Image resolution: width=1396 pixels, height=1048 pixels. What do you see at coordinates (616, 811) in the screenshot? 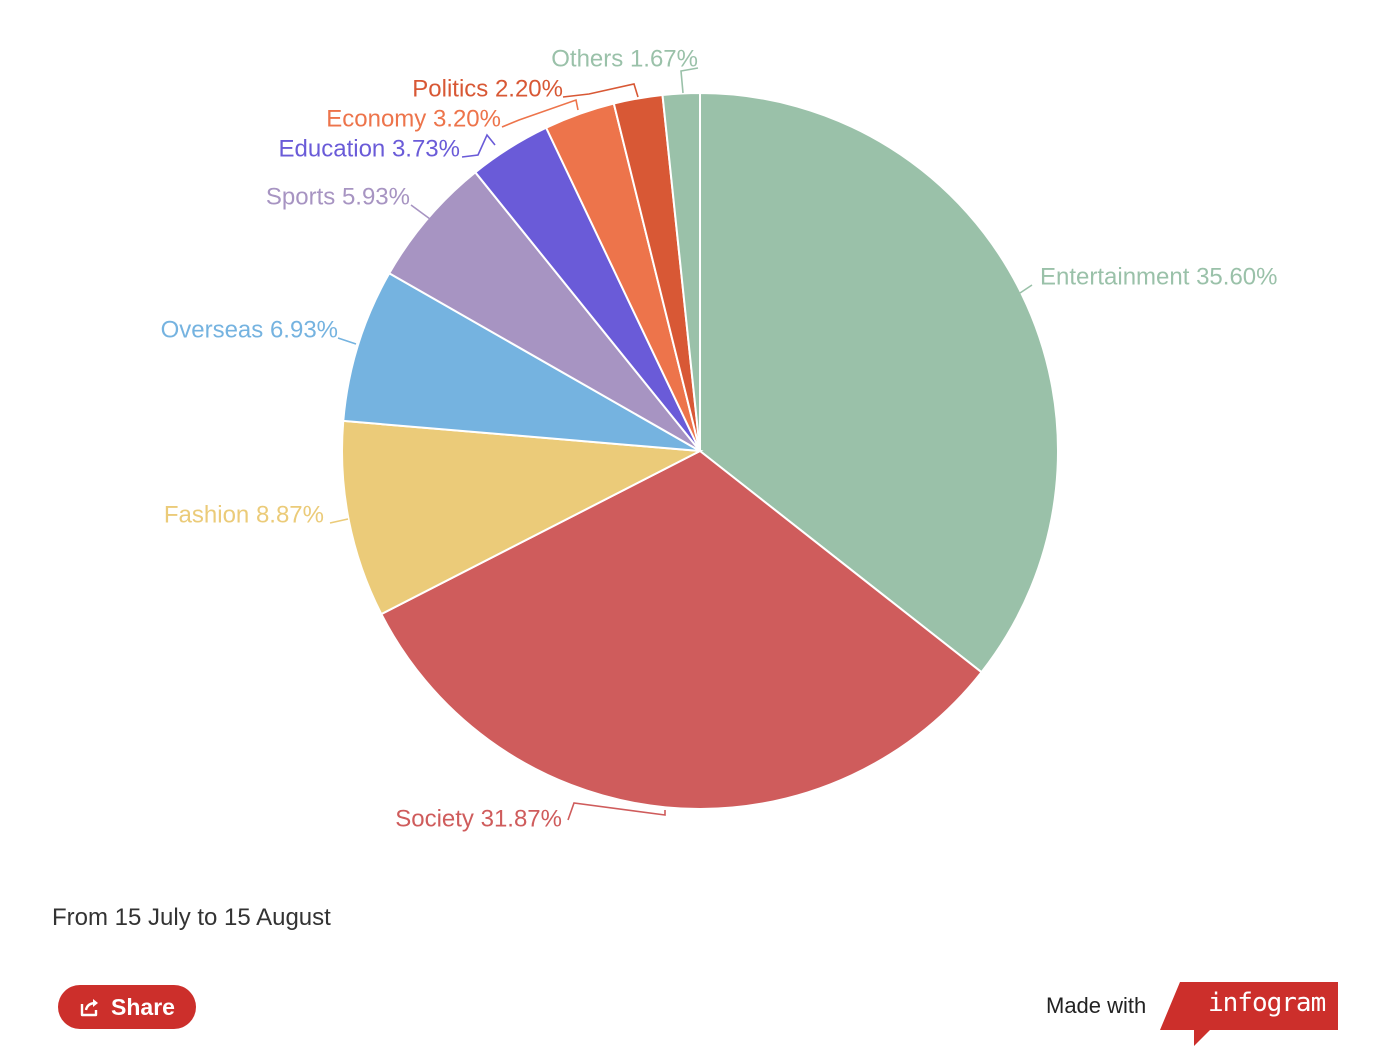
I see `leader-line-society` at bounding box center [616, 811].